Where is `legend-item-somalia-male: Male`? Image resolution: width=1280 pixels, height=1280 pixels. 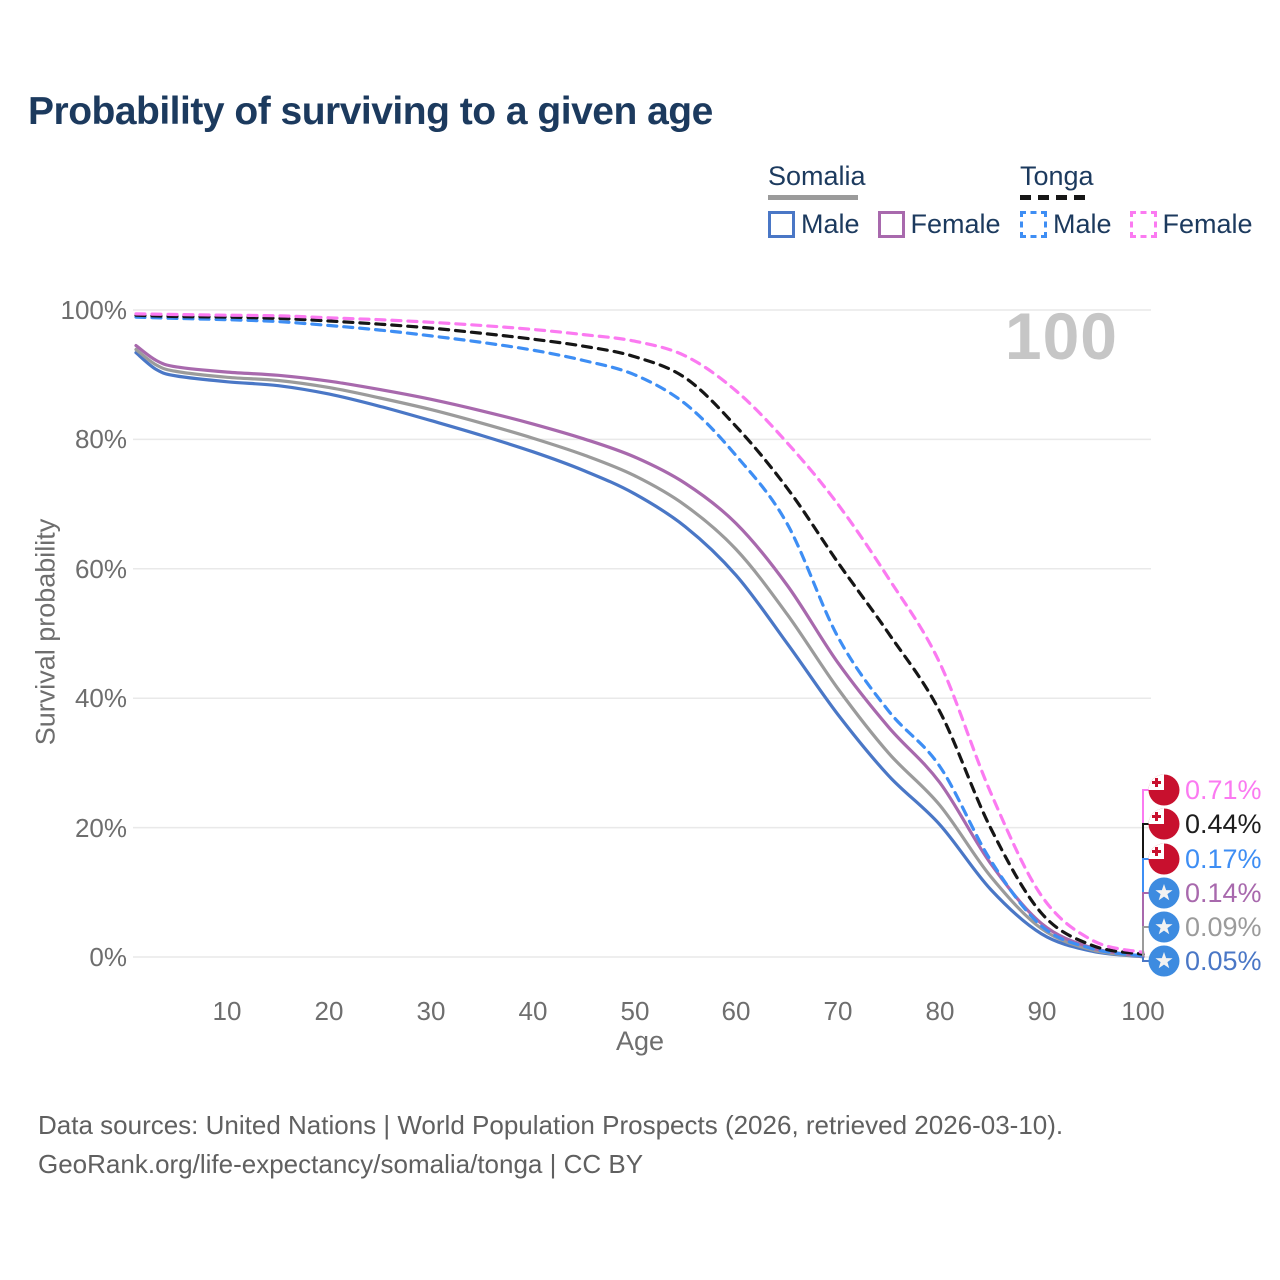 legend-item-somalia-male: Male is located at coordinates (814, 224).